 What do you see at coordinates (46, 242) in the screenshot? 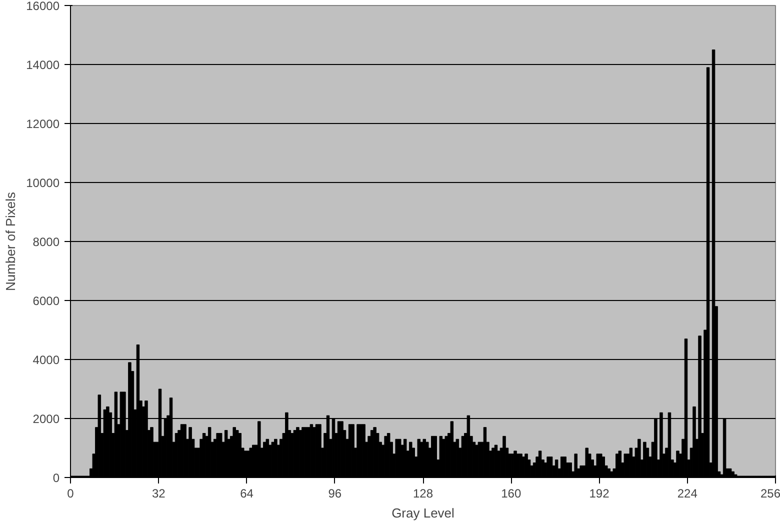
I see `y-tick-label: 8000` at bounding box center [46, 242].